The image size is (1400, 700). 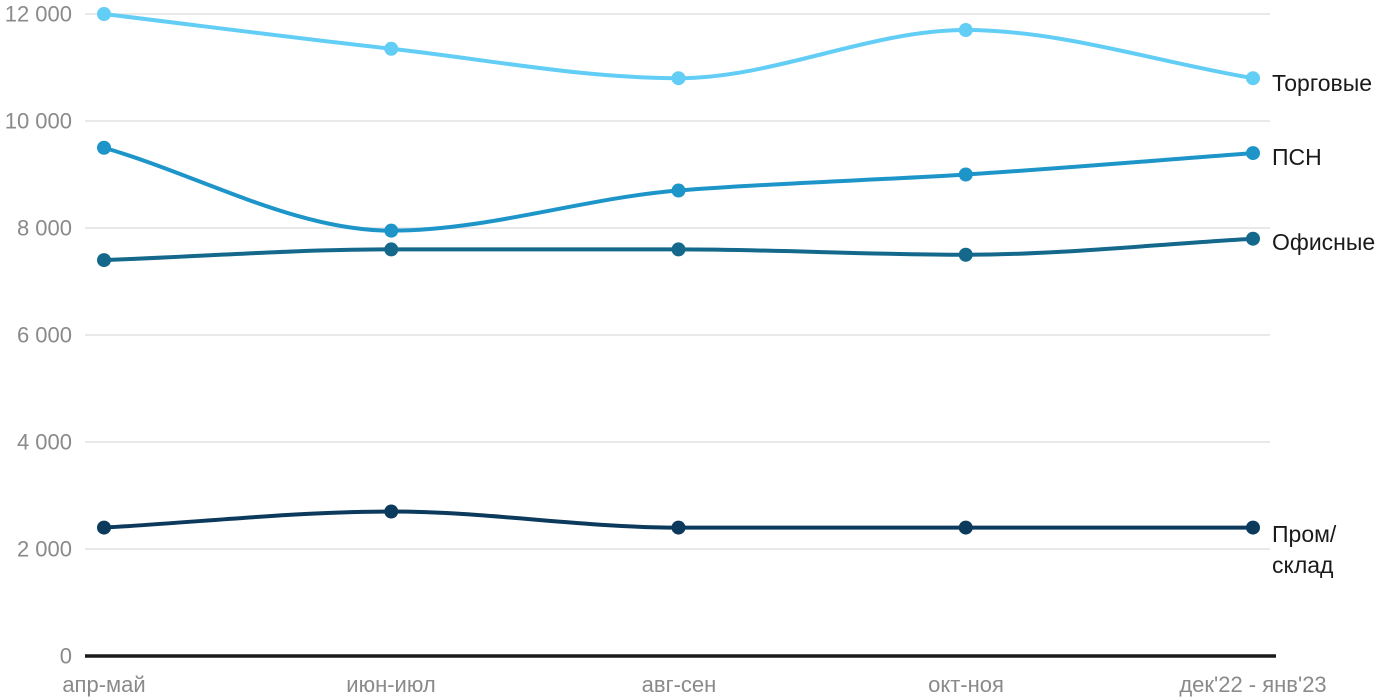 I want to click on series-label-psn: ПСН, so click(x=1297, y=157).